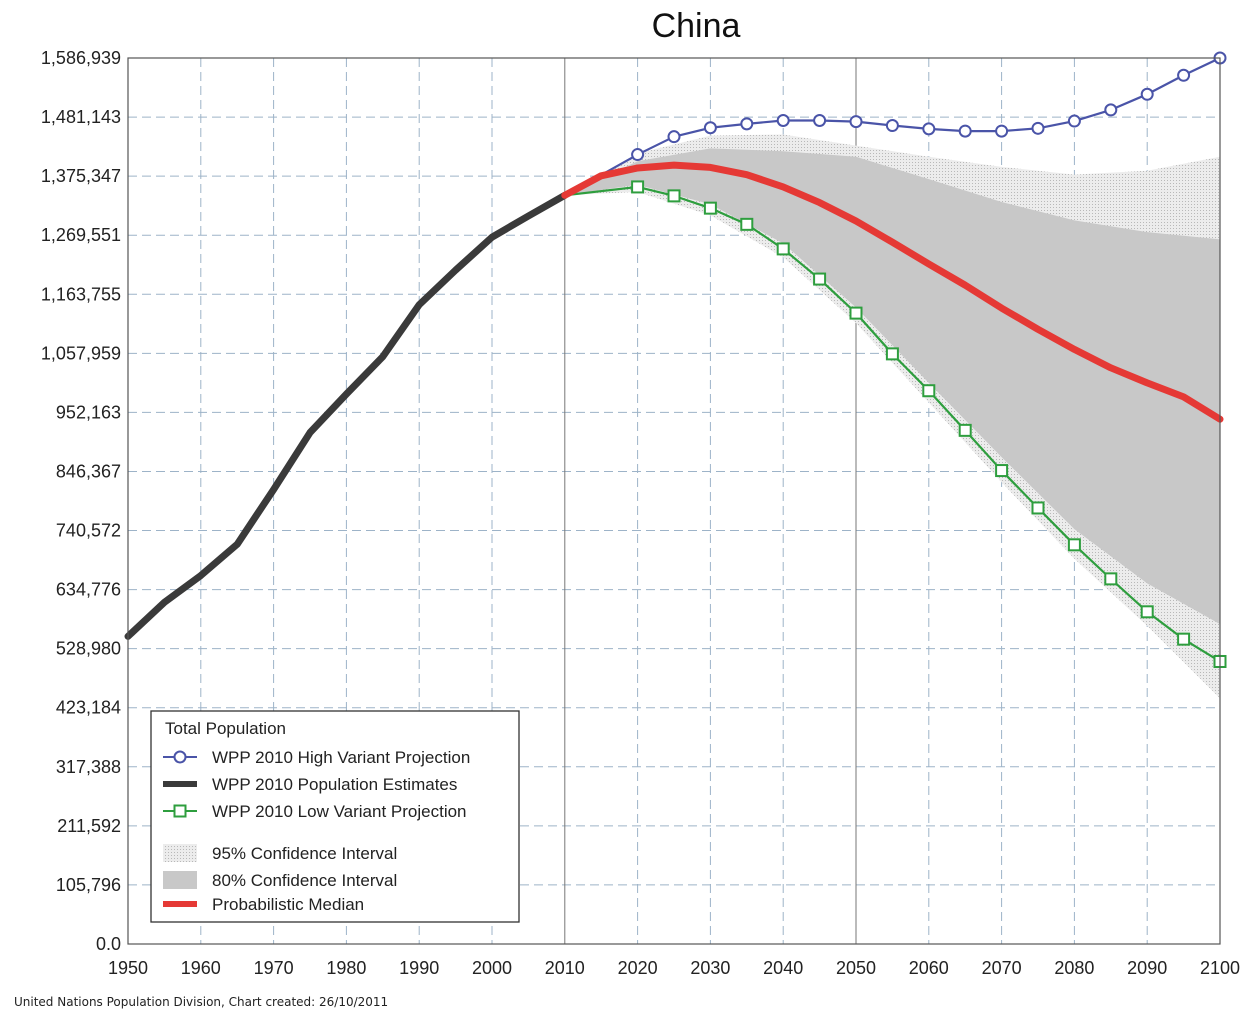  Describe the element at coordinates (304, 880) in the screenshot. I see `legend-label: 80% Confidence Interval` at that location.